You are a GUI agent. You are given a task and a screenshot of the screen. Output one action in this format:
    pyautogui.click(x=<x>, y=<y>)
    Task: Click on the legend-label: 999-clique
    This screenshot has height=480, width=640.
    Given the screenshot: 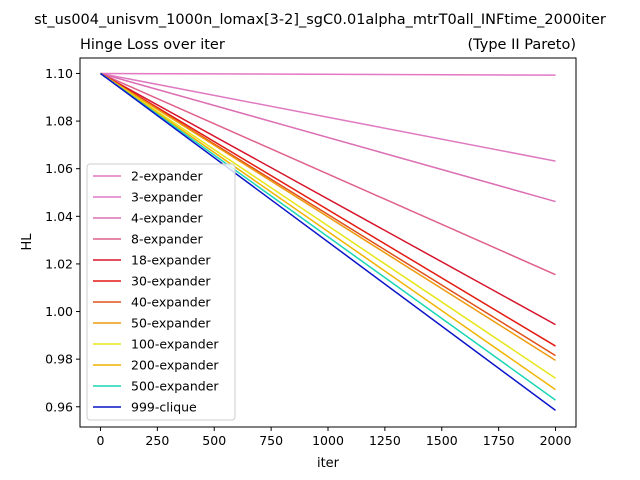 What is the action you would take?
    pyautogui.click(x=164, y=407)
    